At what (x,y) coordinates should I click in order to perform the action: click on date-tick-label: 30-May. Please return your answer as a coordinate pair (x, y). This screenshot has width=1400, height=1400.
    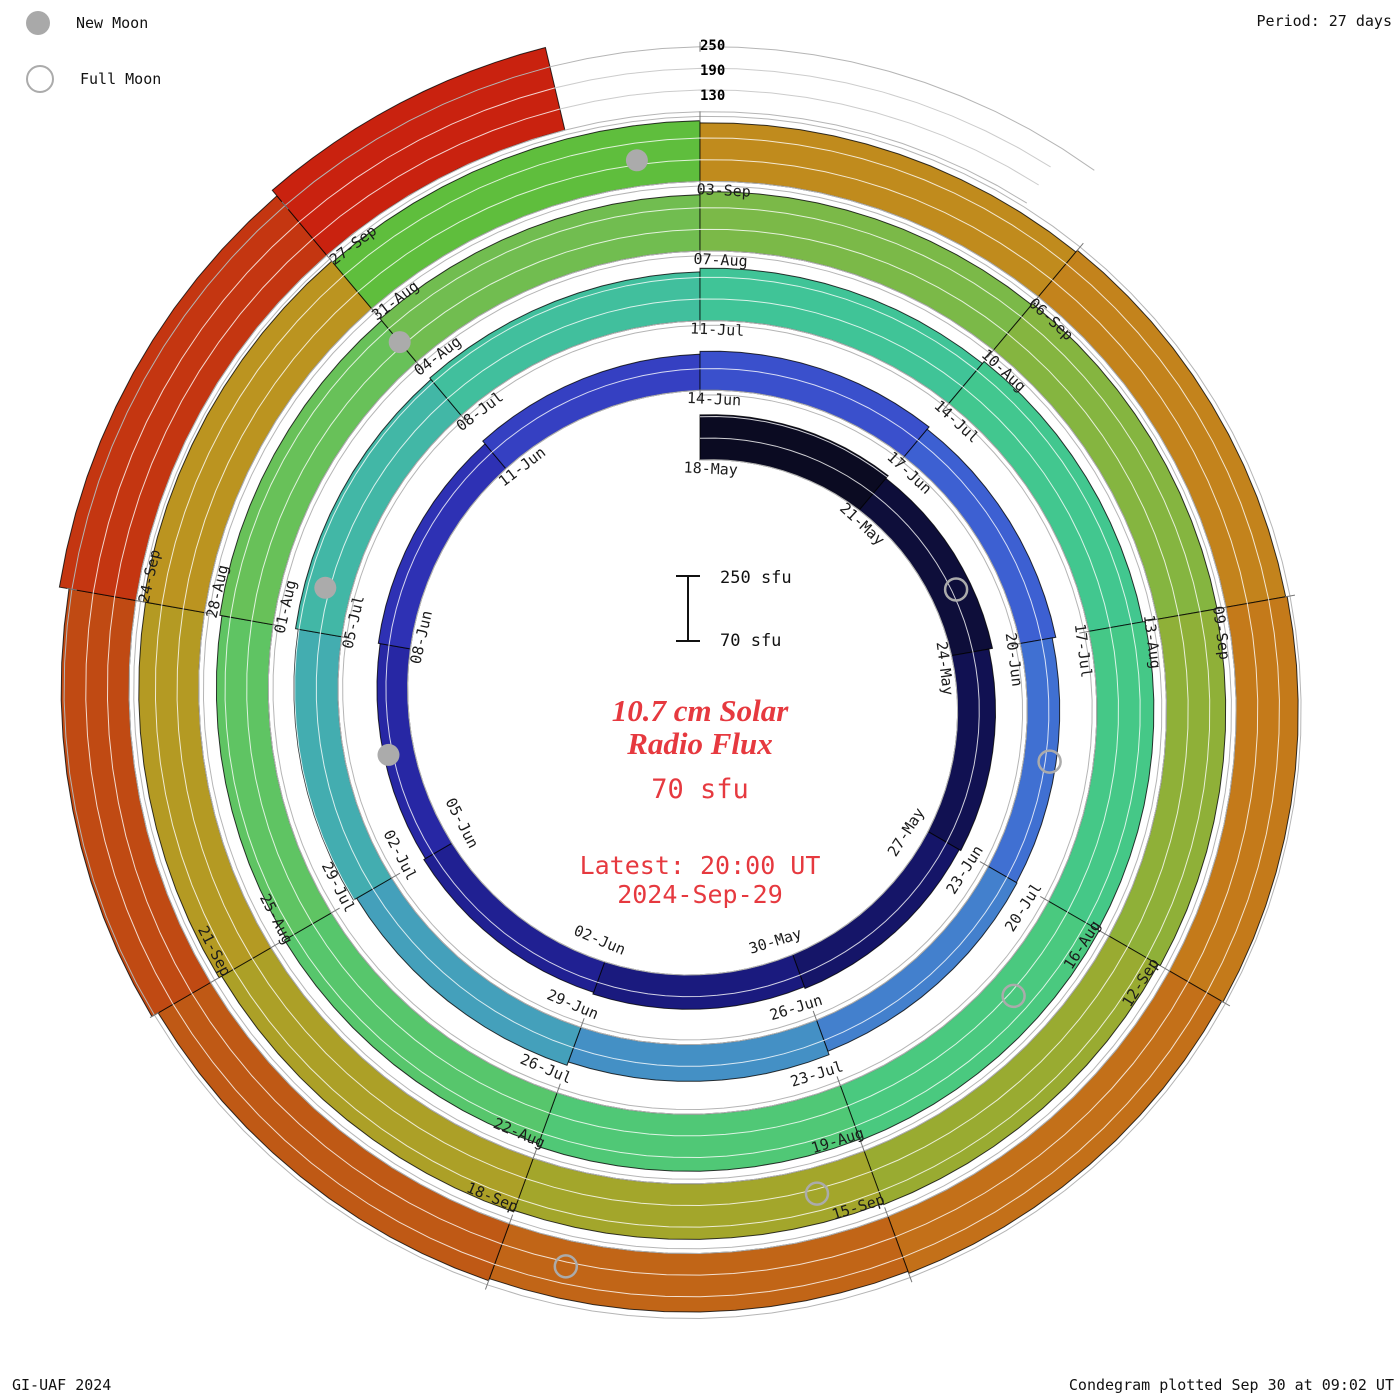
    Looking at the image, I should click on (775, 940).